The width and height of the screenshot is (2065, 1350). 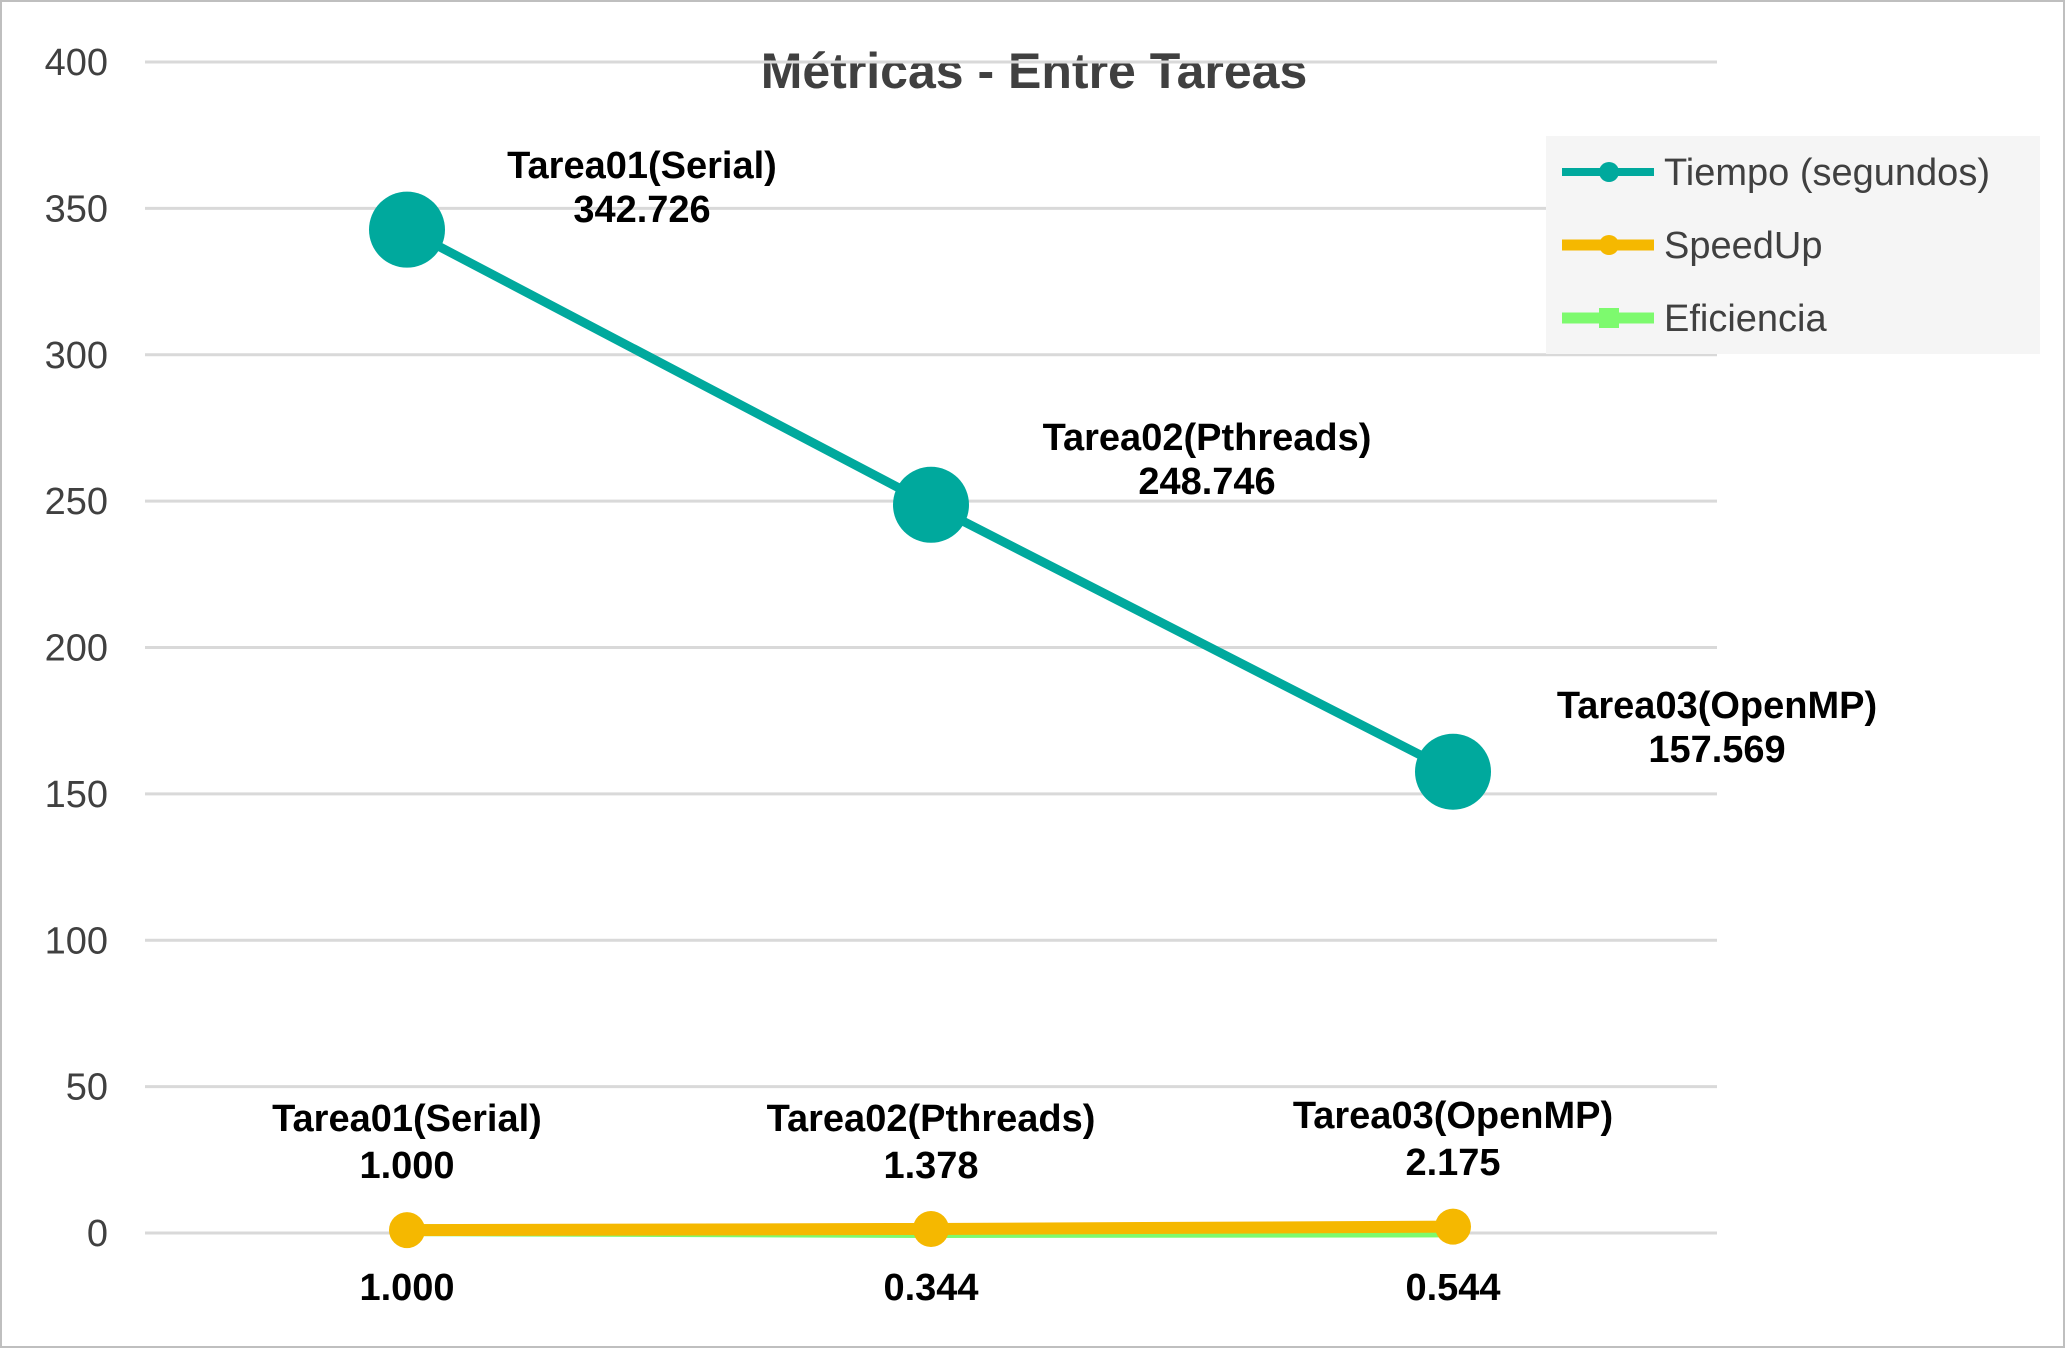 I want to click on data-label-value: 157.569, so click(x=1716, y=750).